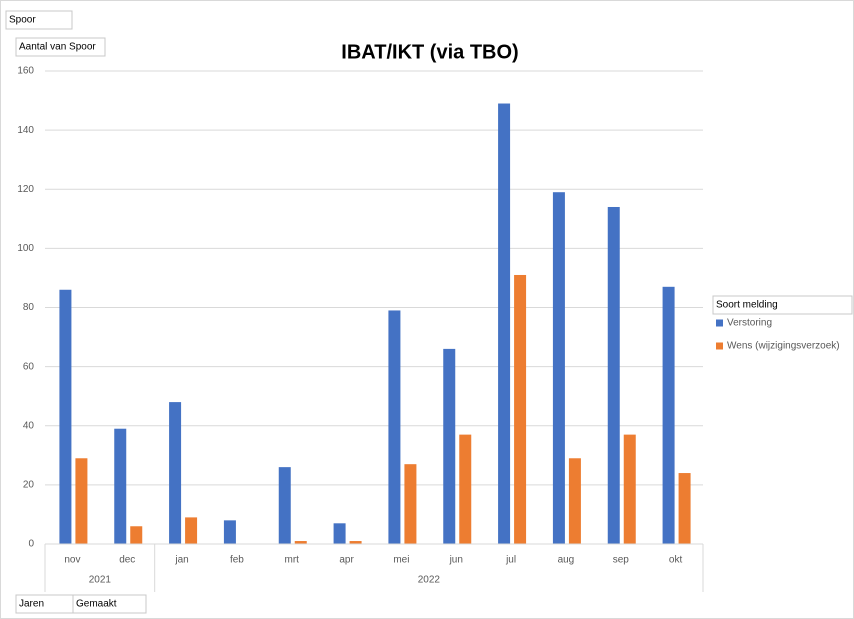 This screenshot has width=854, height=619. What do you see at coordinates (783, 346) in the screenshot?
I see `legend-label: Wens (wijzigingsverzoek)` at bounding box center [783, 346].